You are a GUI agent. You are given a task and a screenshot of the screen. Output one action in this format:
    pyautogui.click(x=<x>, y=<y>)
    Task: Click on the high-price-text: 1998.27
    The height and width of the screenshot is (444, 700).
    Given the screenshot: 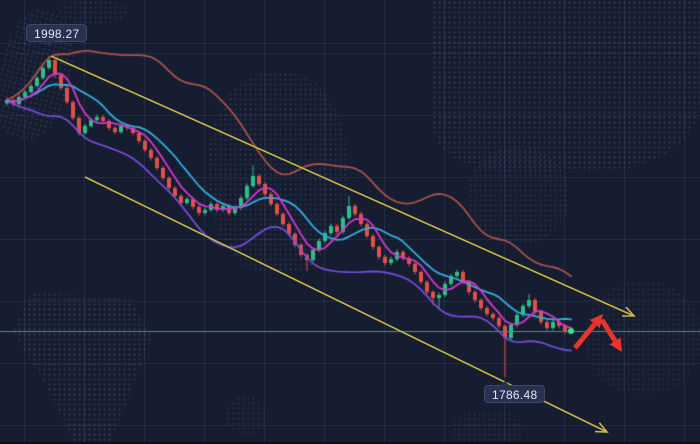 What is the action you would take?
    pyautogui.click(x=57, y=34)
    